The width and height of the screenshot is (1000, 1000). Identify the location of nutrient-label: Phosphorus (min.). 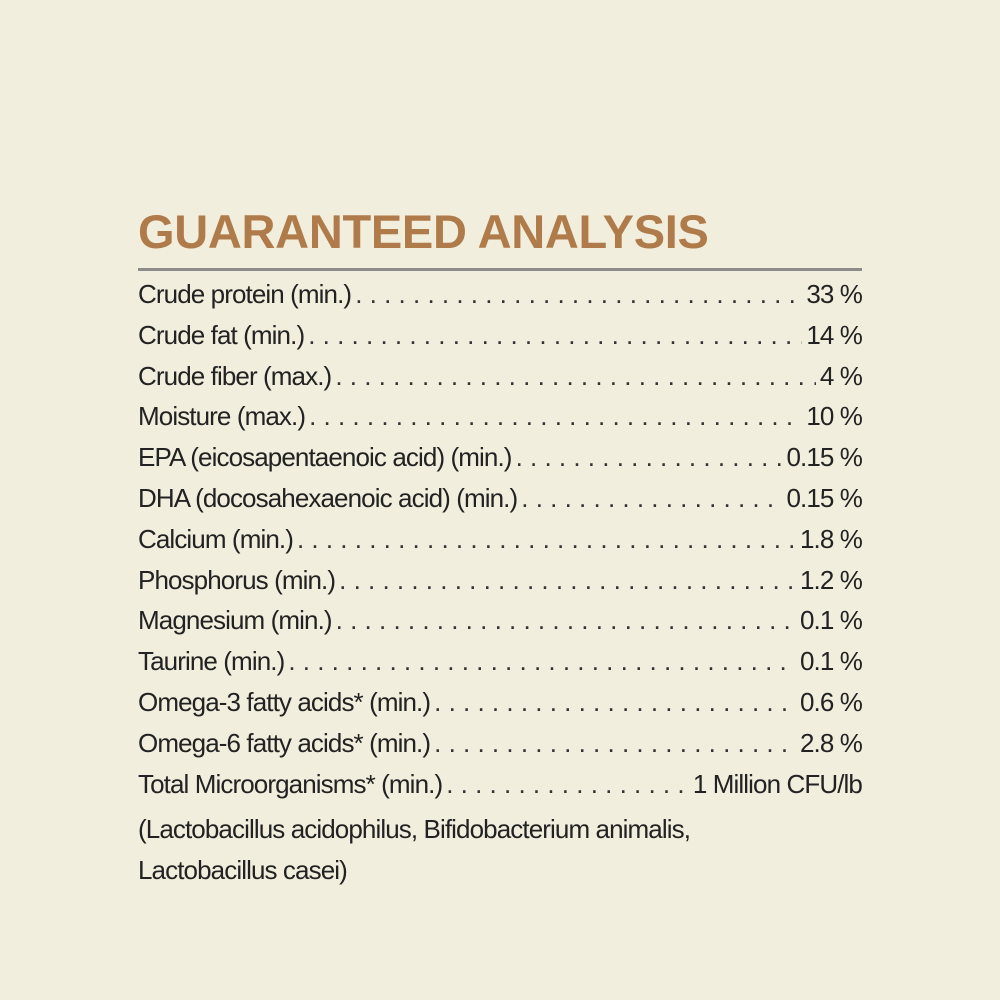
(237, 579).